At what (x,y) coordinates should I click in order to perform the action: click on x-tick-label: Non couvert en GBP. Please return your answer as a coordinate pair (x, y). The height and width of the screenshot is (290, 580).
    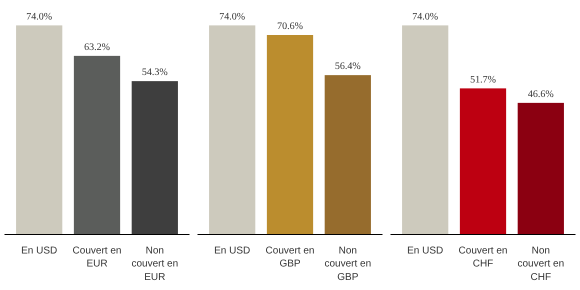
    Looking at the image, I should click on (348, 264).